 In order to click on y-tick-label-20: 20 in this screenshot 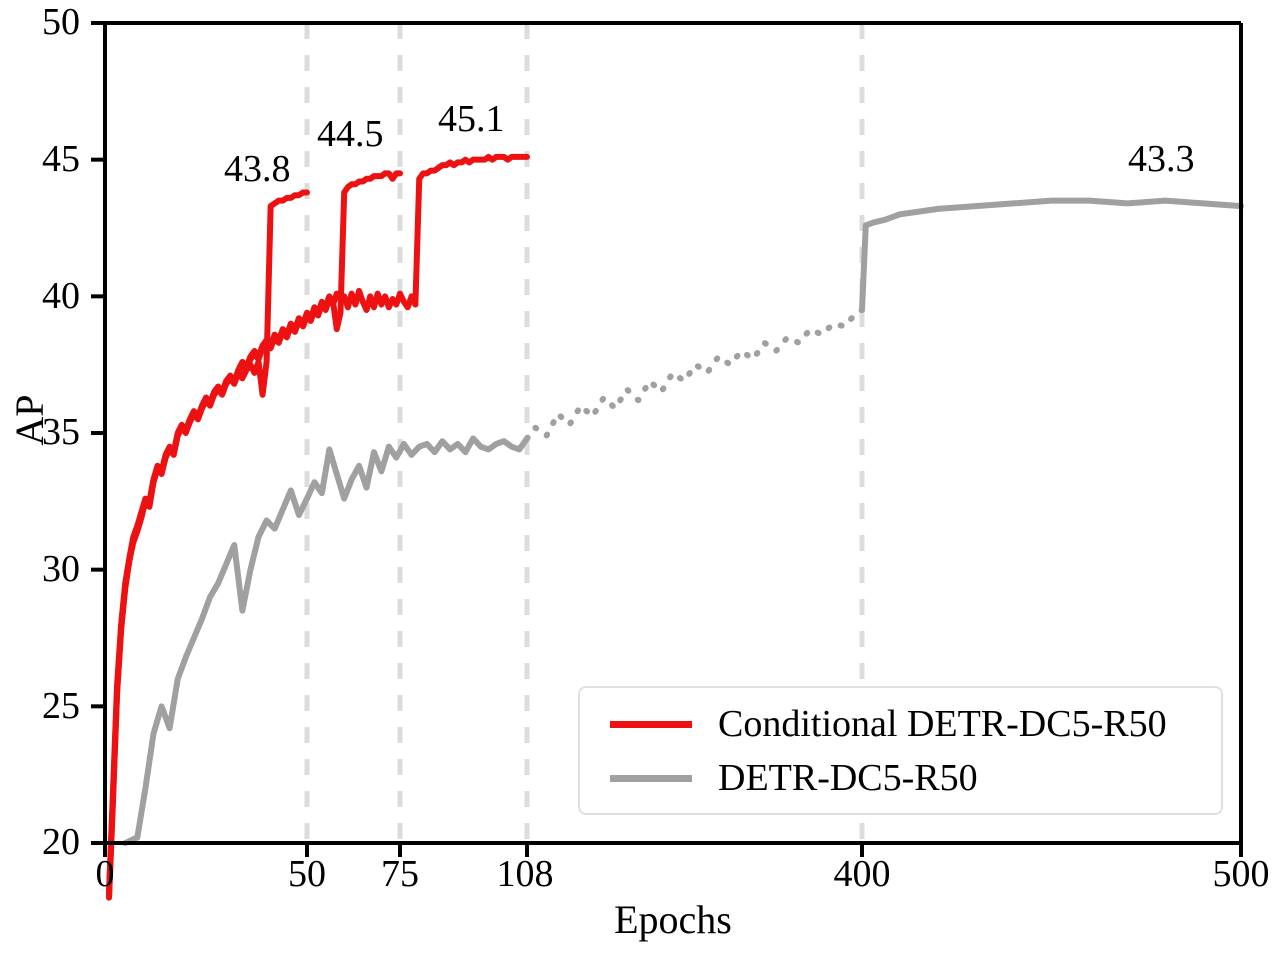, I will do `click(61, 842)`.